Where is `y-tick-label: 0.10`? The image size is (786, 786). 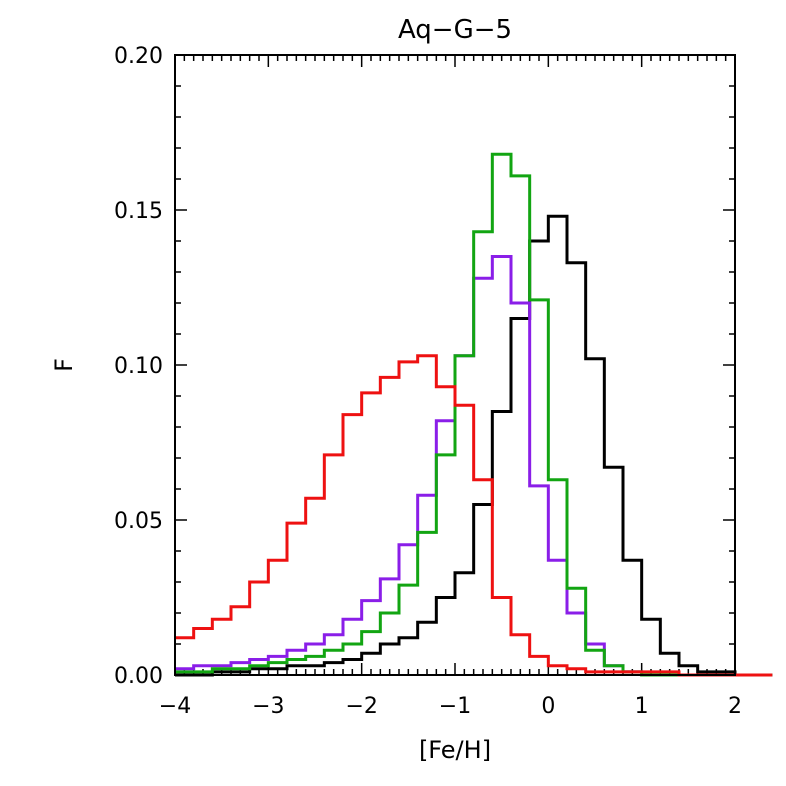 y-tick-label: 0.10 is located at coordinates (138, 366).